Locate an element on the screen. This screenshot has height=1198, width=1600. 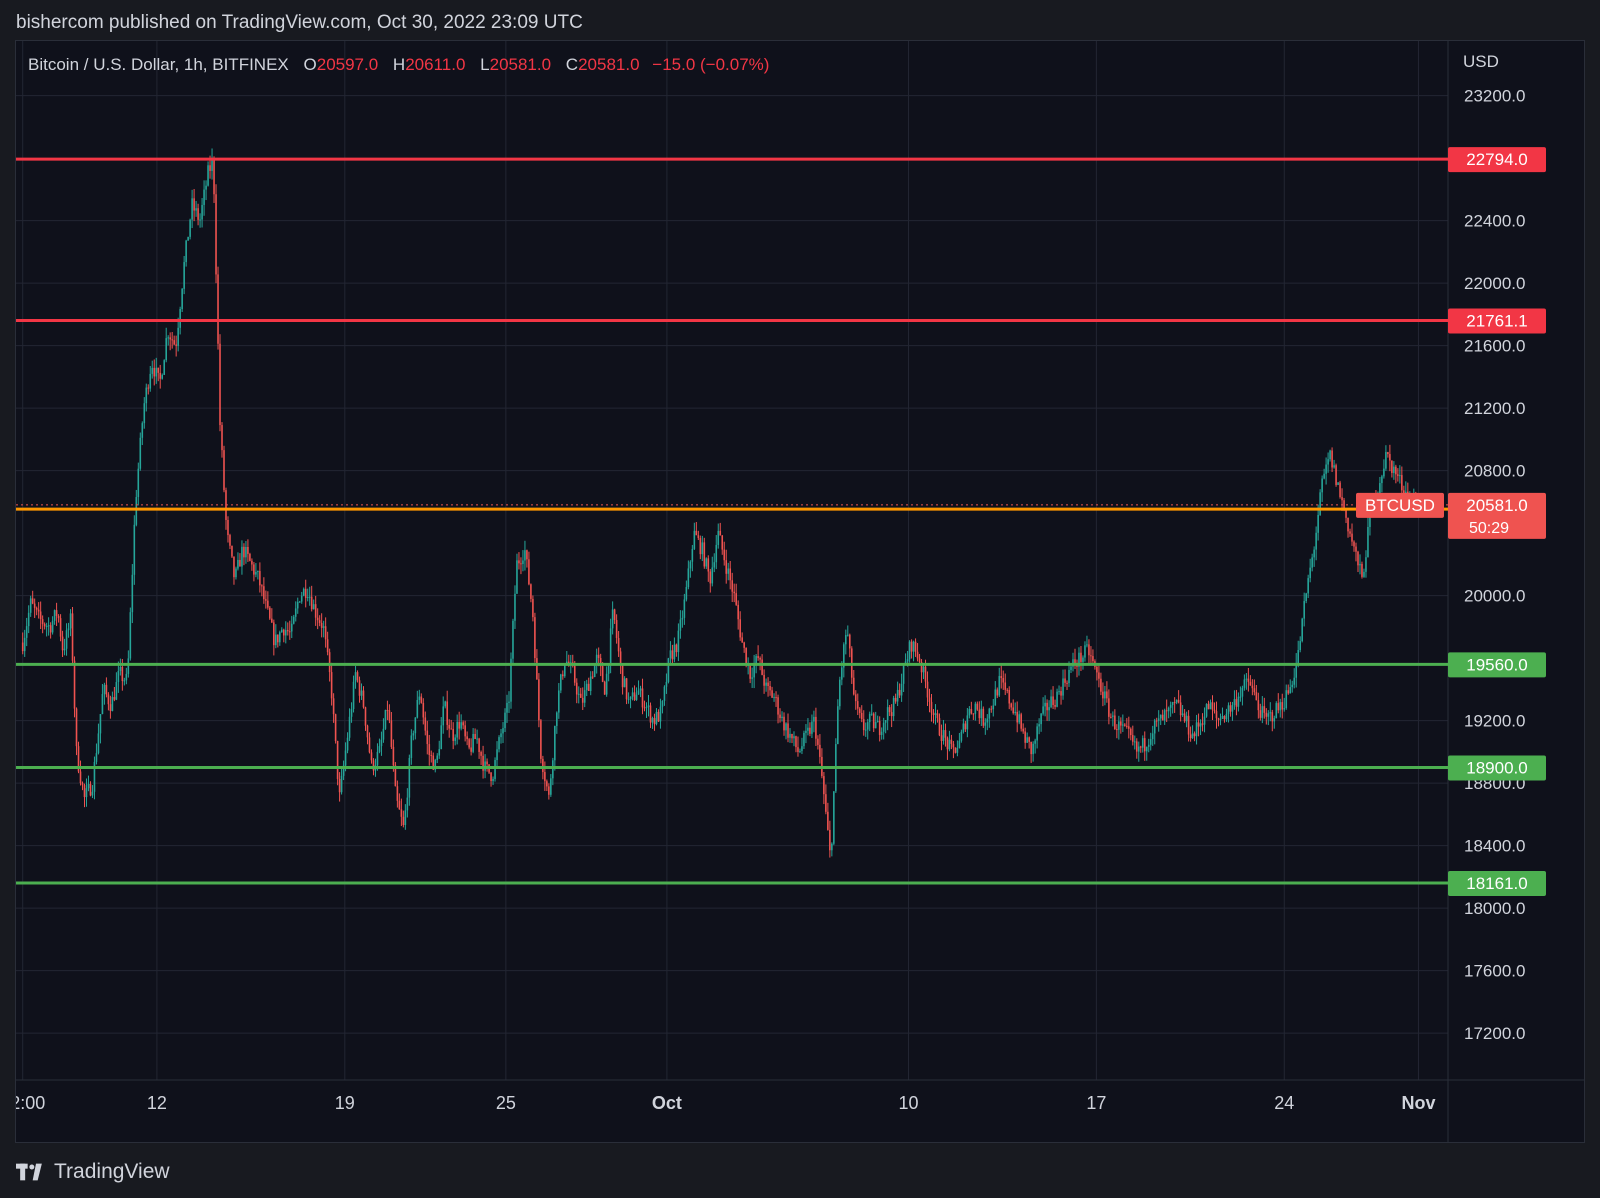
level-price-tag is located at coordinates (1497, 665).